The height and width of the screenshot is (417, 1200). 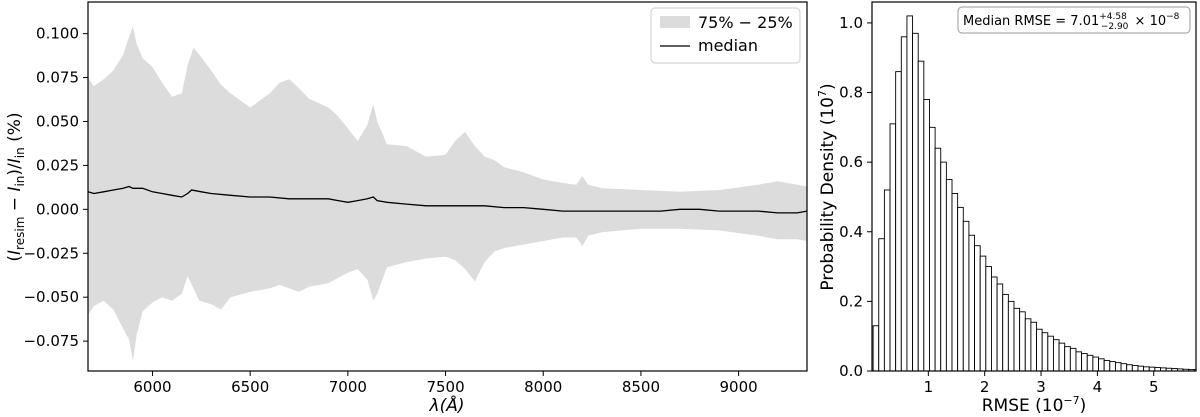 What do you see at coordinates (851, 23) in the screenshot?
I see `y-tick-label: 1.0` at bounding box center [851, 23].